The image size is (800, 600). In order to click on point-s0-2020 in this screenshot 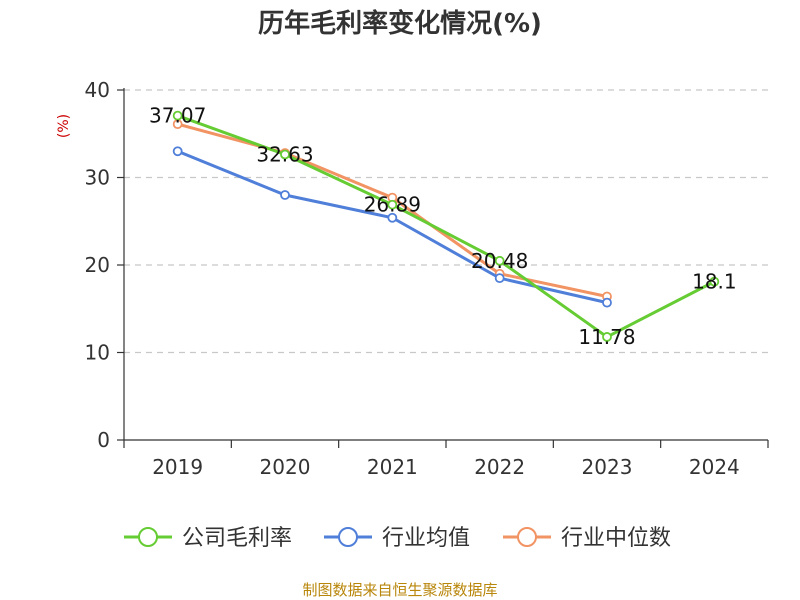, I will do `click(285, 154)`.